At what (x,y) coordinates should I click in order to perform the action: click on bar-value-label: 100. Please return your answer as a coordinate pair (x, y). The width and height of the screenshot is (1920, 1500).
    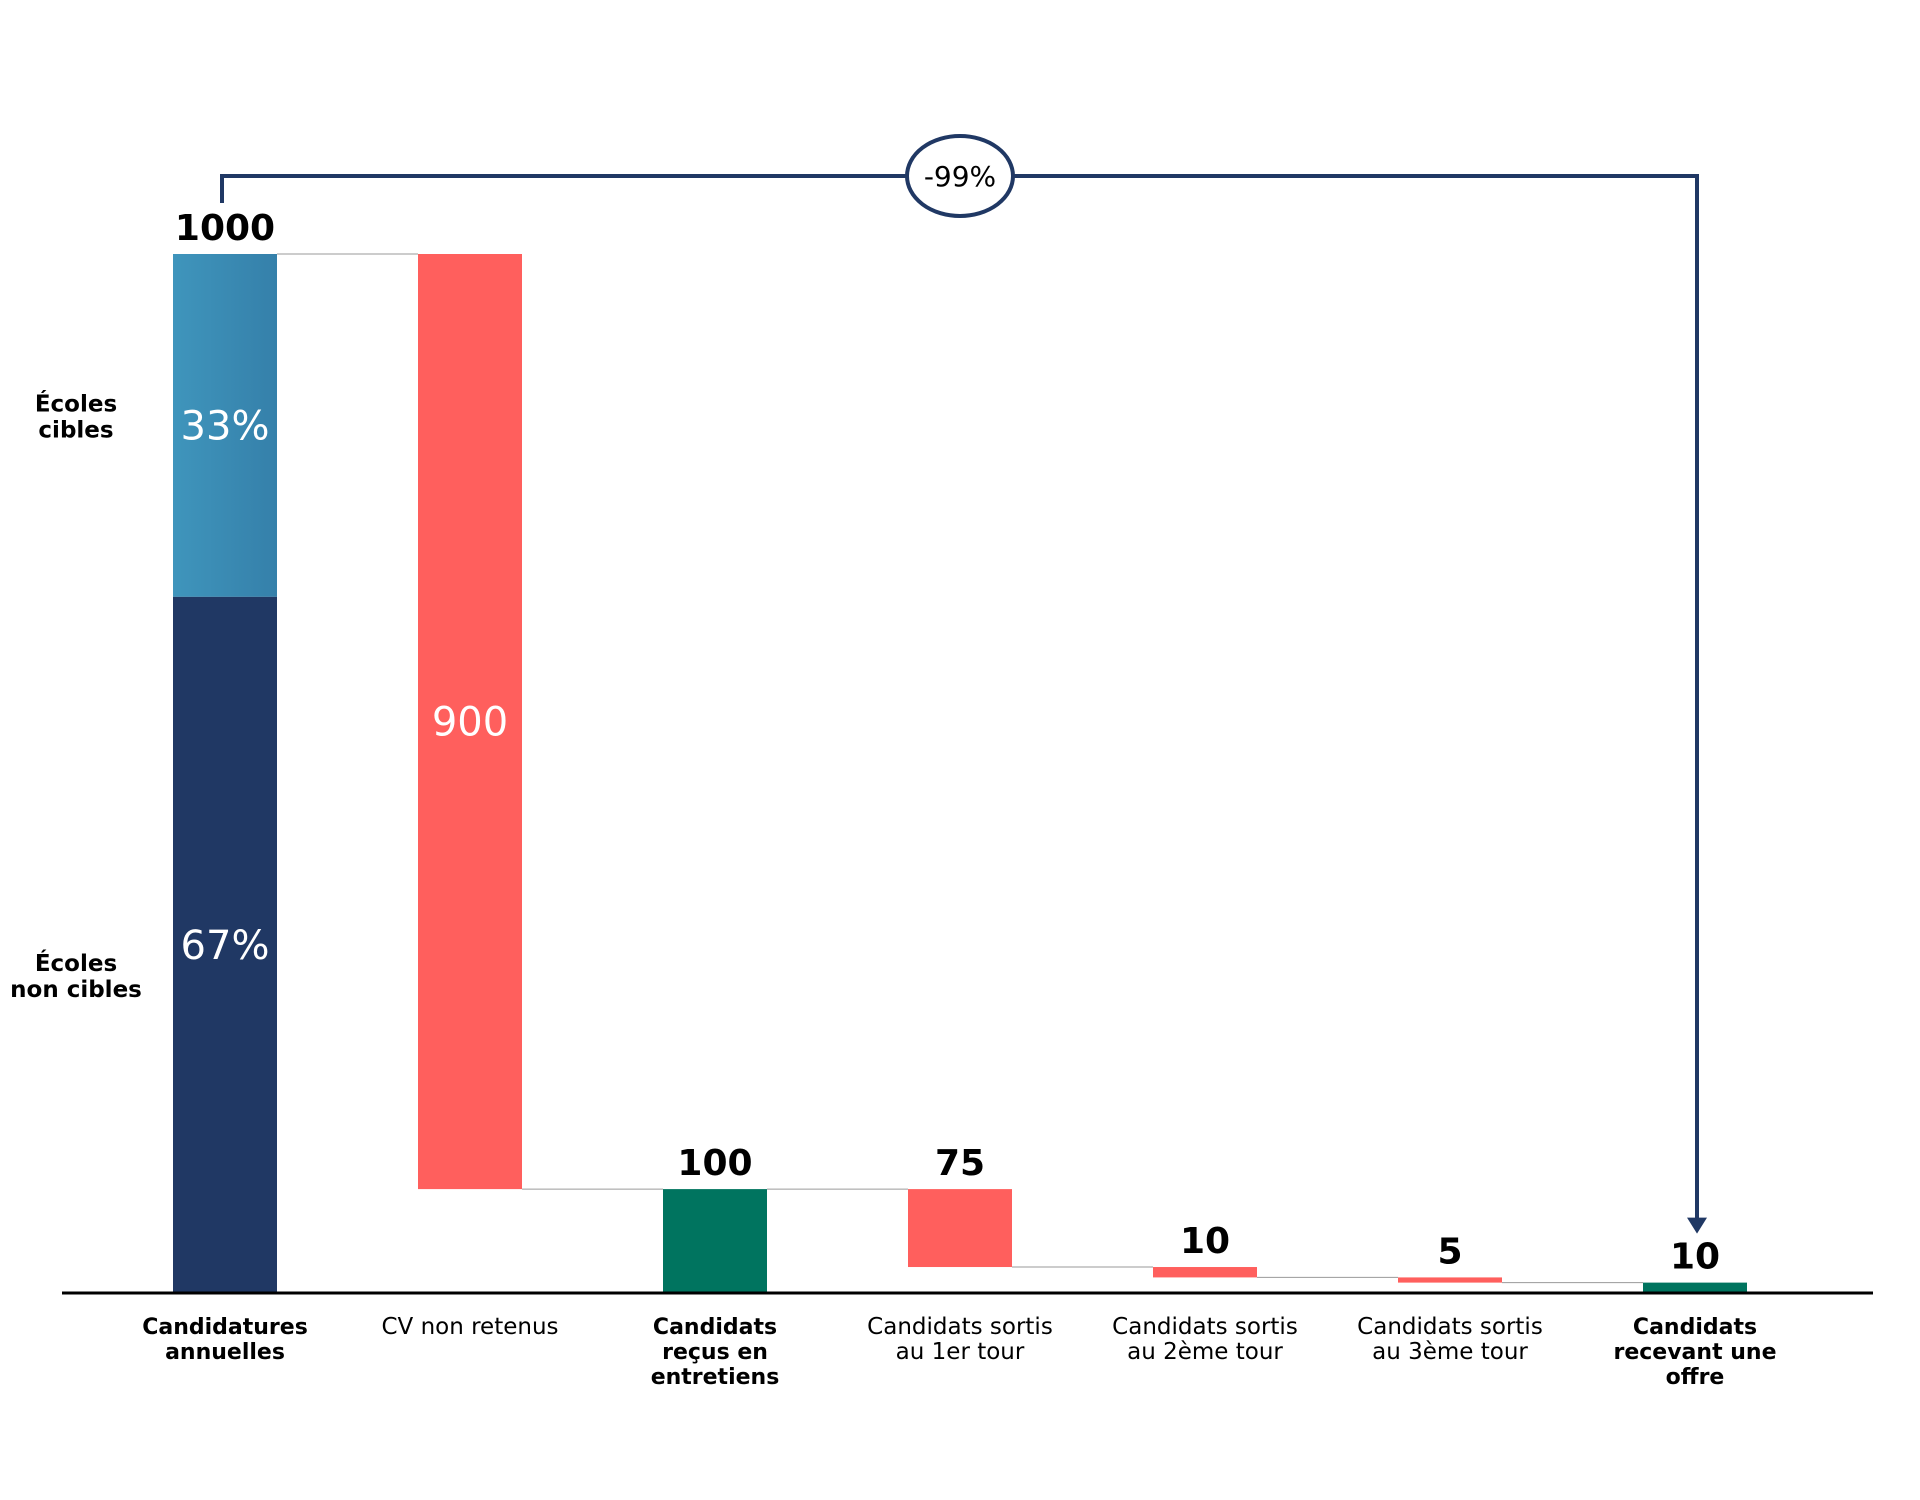
    Looking at the image, I should click on (714, 1163).